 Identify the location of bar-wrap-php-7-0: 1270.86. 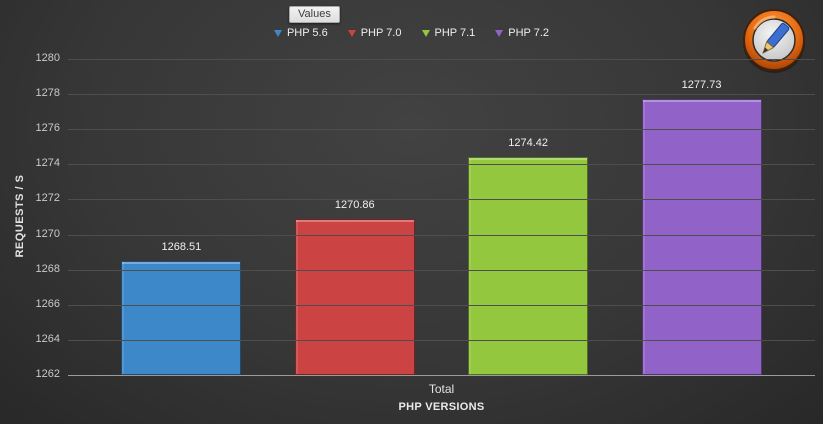
(354, 287).